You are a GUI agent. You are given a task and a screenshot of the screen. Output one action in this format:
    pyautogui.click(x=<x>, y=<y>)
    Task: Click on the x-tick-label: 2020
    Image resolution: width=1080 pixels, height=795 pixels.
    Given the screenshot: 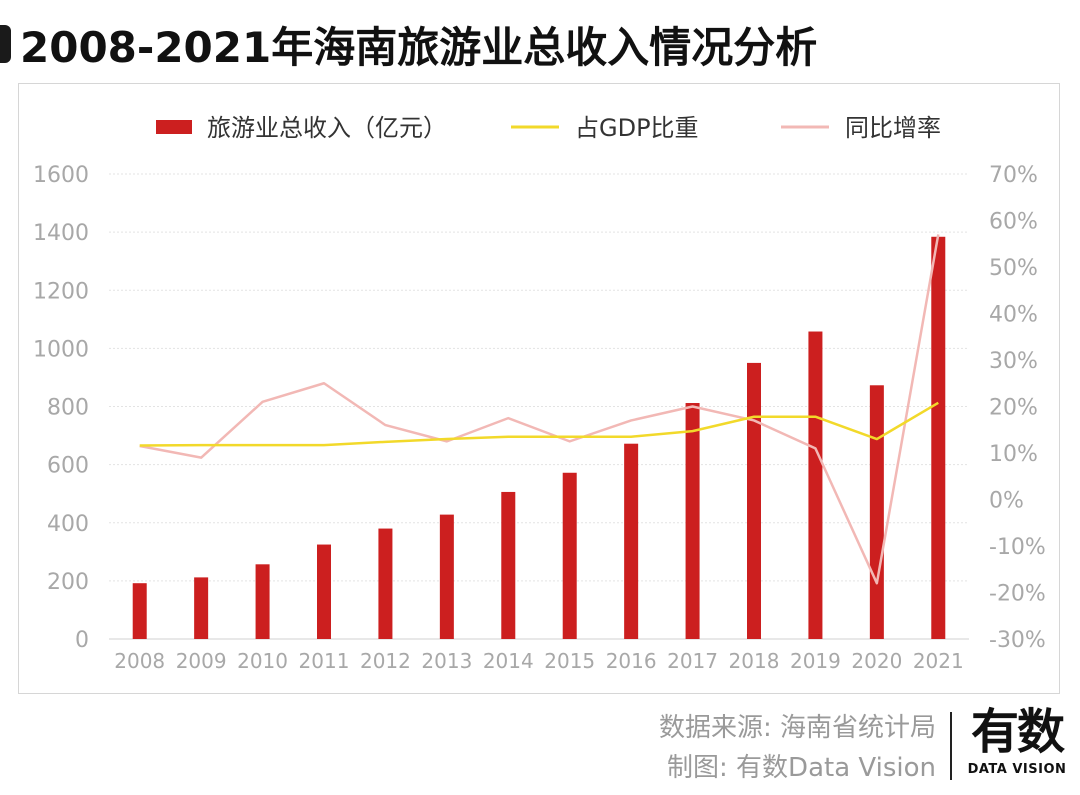 What is the action you would take?
    pyautogui.click(x=876, y=661)
    